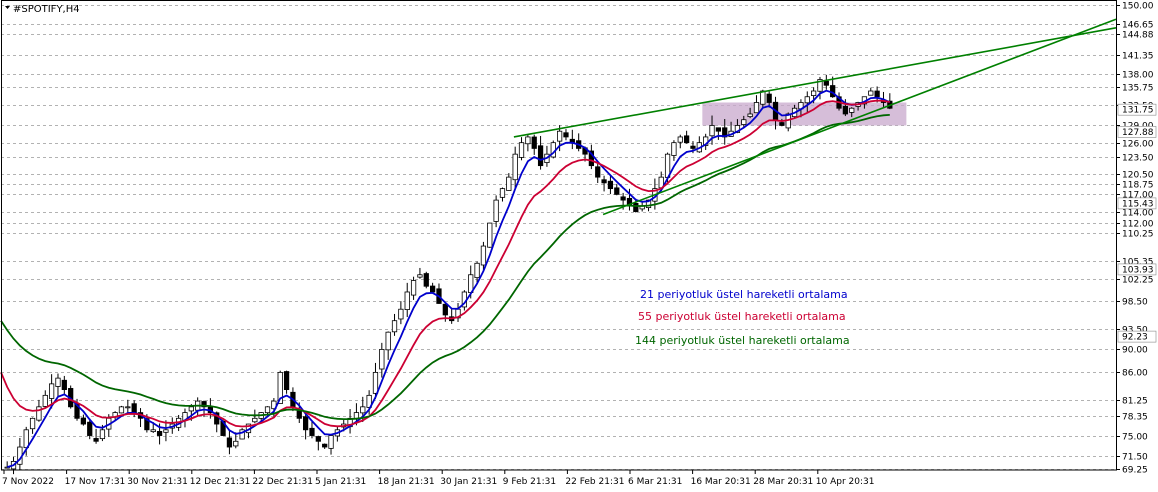 The width and height of the screenshot is (1158, 492). What do you see at coordinates (46, 9) in the screenshot?
I see `symbol-title: #SPOTIFY,H4` at bounding box center [46, 9].